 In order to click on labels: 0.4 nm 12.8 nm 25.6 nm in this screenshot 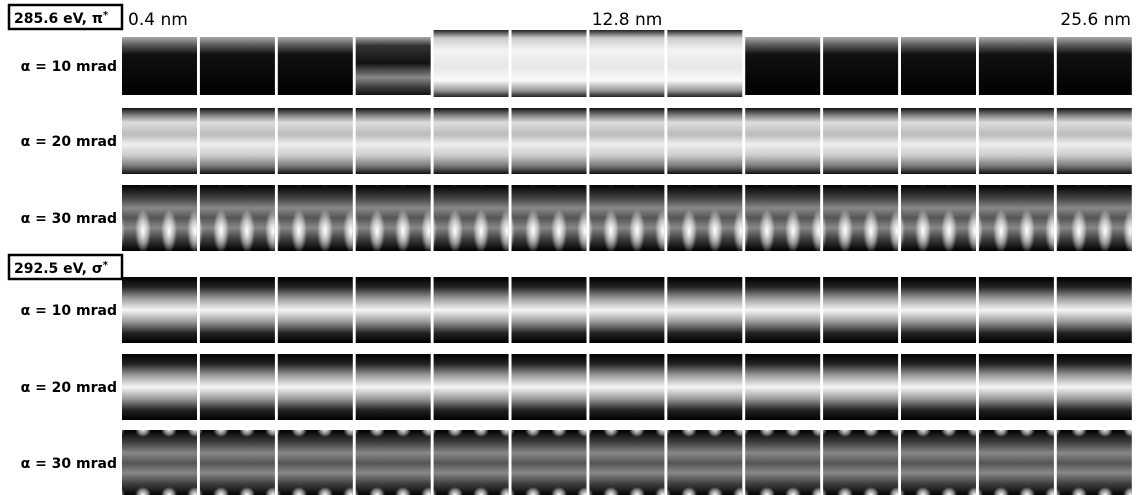, I will do `click(629, 20)`.